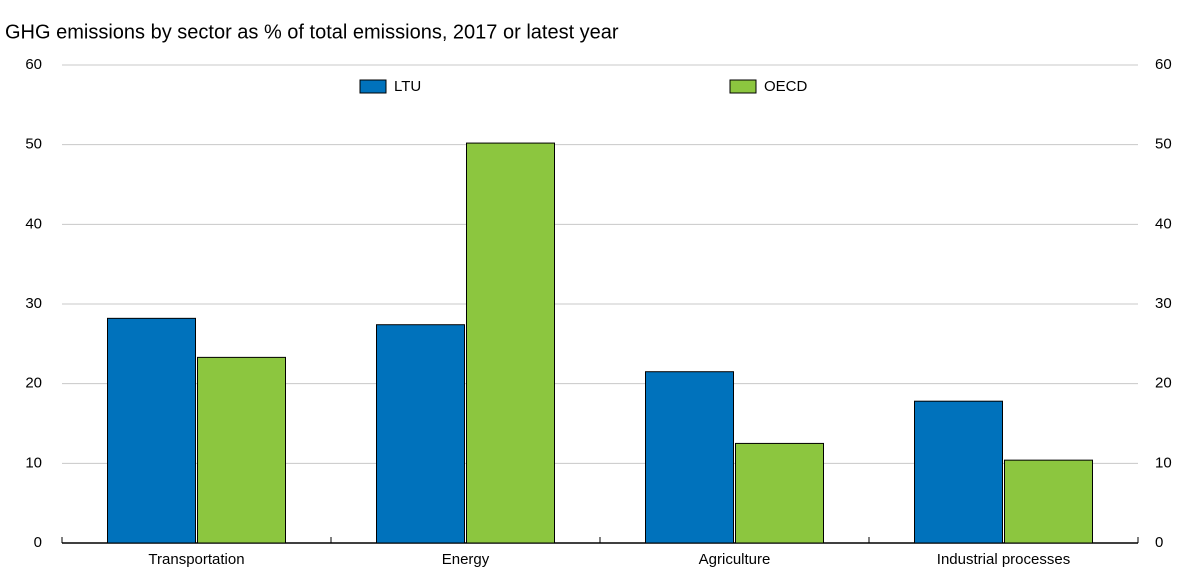 The image size is (1183, 570). I want to click on y-tick-label: 30, so click(33, 303).